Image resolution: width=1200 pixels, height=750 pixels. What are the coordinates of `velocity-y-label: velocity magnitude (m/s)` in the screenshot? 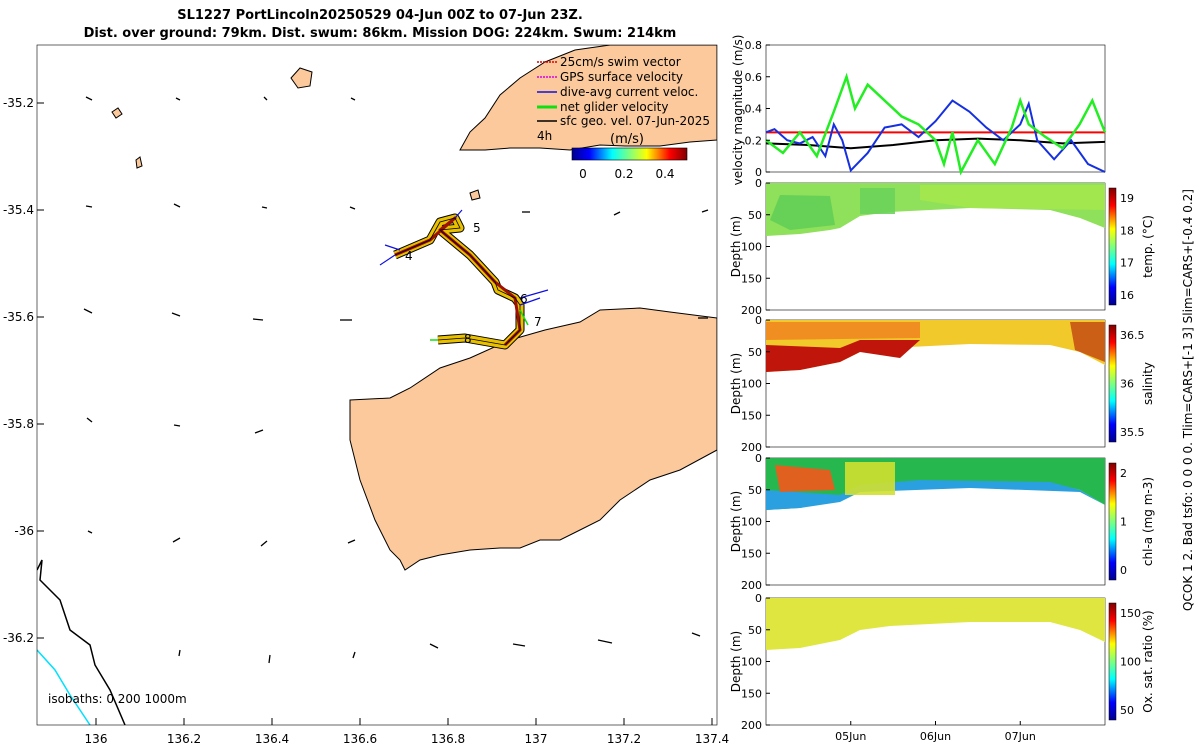 It's located at (738, 110).